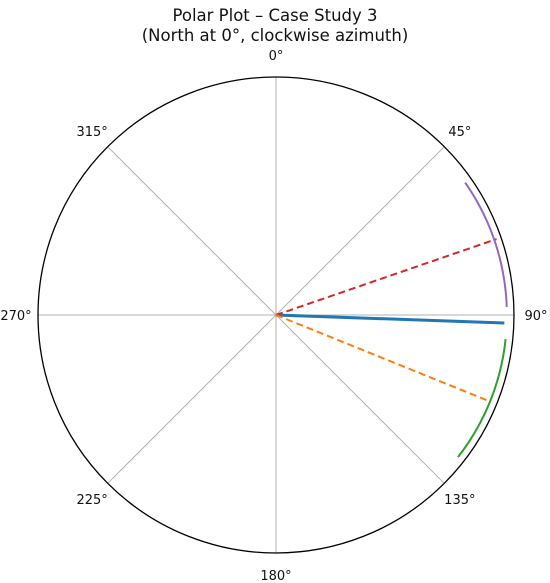  I want to click on angle-tick-label: 225°, so click(91, 500).